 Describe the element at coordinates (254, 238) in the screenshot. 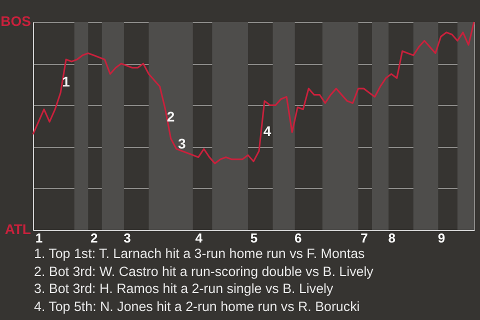

I see `x-tick-label: 5` at that location.